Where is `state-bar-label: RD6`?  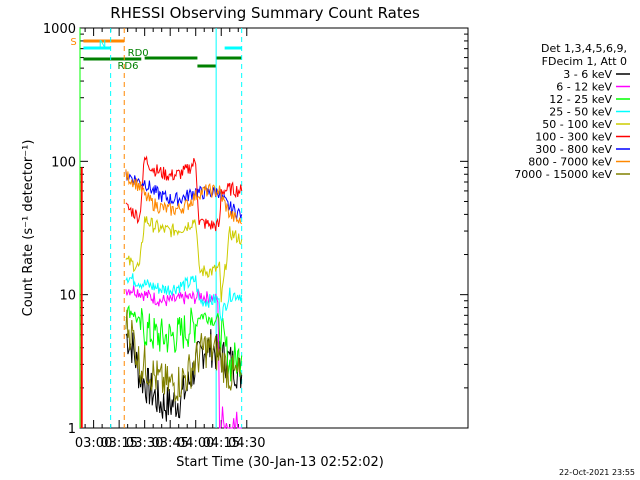 state-bar-label: RD6 is located at coordinates (127, 66).